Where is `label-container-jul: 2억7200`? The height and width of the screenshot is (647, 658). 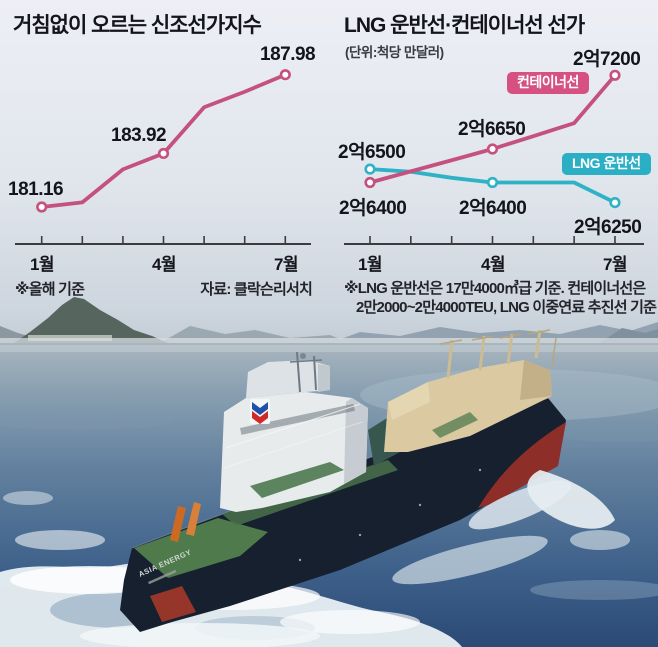
label-container-jul: 2억7200 is located at coordinates (607, 59).